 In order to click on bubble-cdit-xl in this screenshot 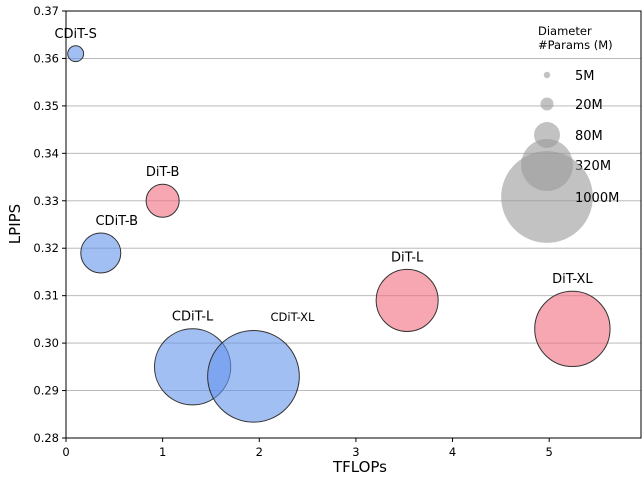, I will do `click(253, 376)`.